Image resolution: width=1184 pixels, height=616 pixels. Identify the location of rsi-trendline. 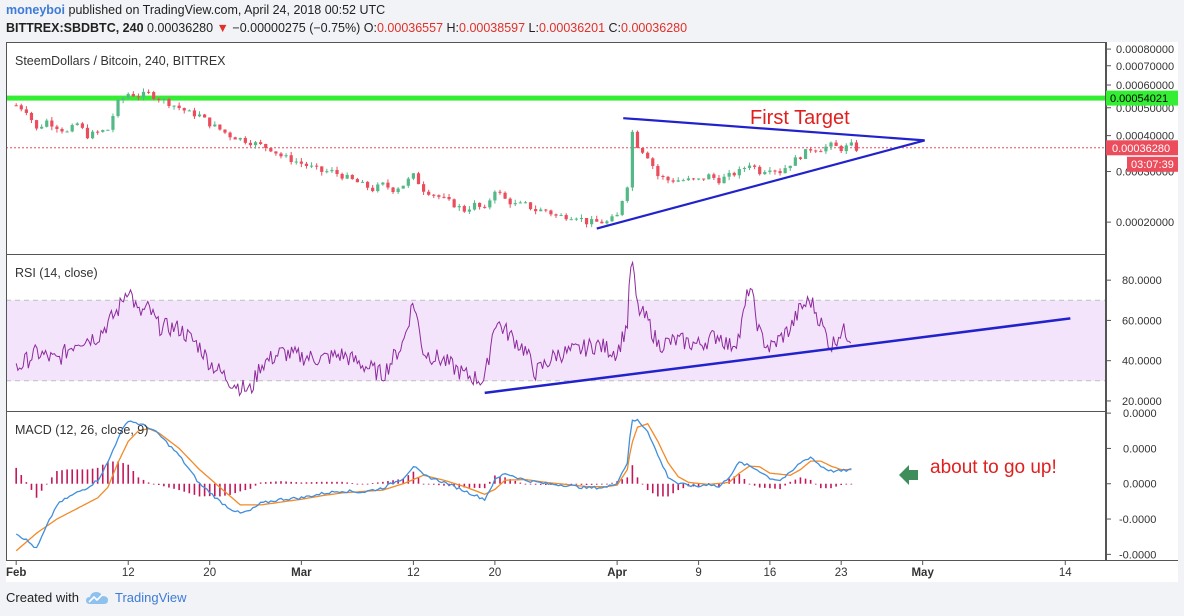
(777, 356).